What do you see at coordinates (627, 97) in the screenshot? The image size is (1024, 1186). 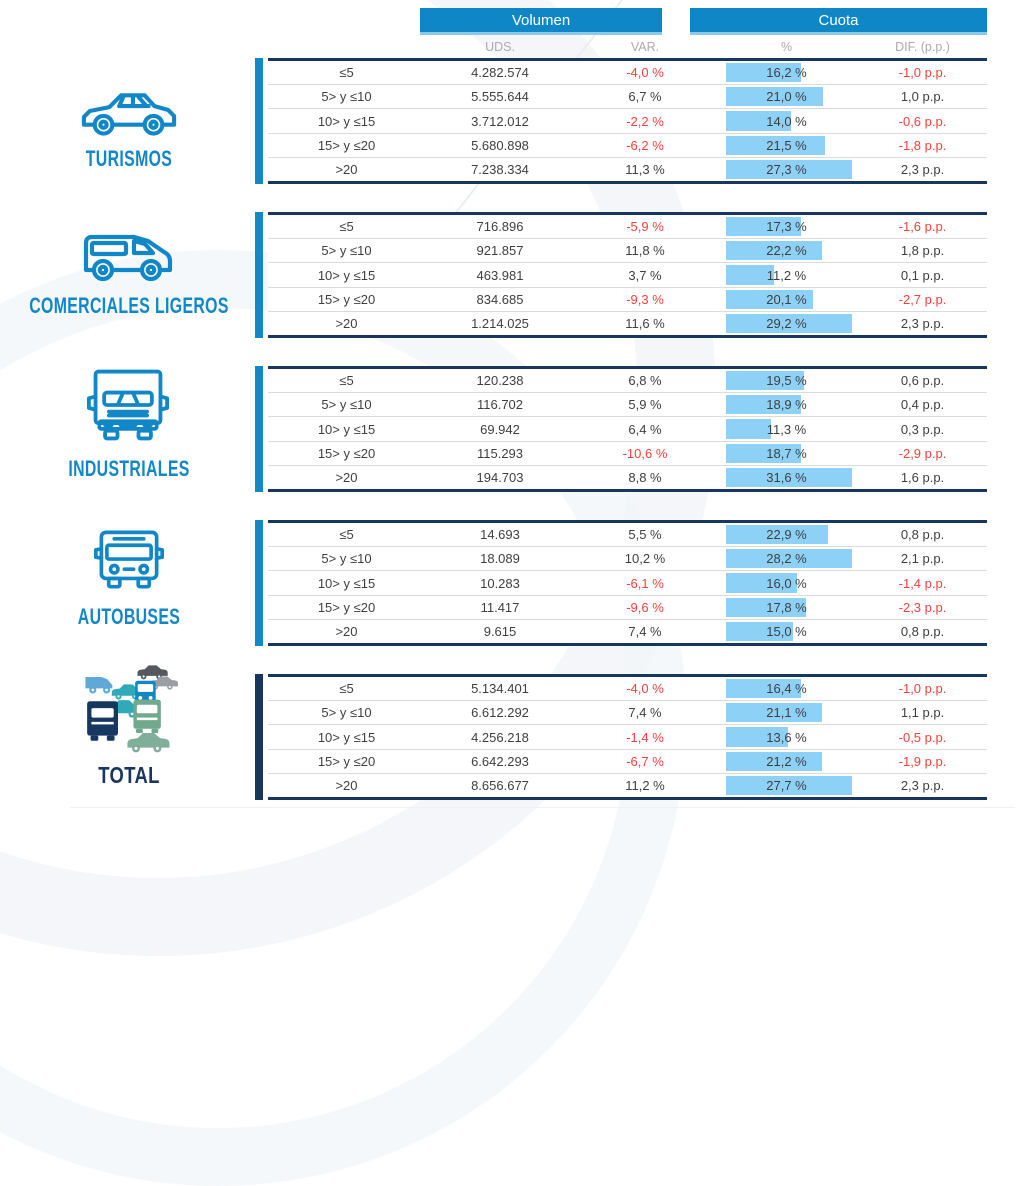 I see `table-row: 5> y ≤10 5.555.644 6,7 % 21,0 % 1,0 p.p.` at bounding box center [627, 97].